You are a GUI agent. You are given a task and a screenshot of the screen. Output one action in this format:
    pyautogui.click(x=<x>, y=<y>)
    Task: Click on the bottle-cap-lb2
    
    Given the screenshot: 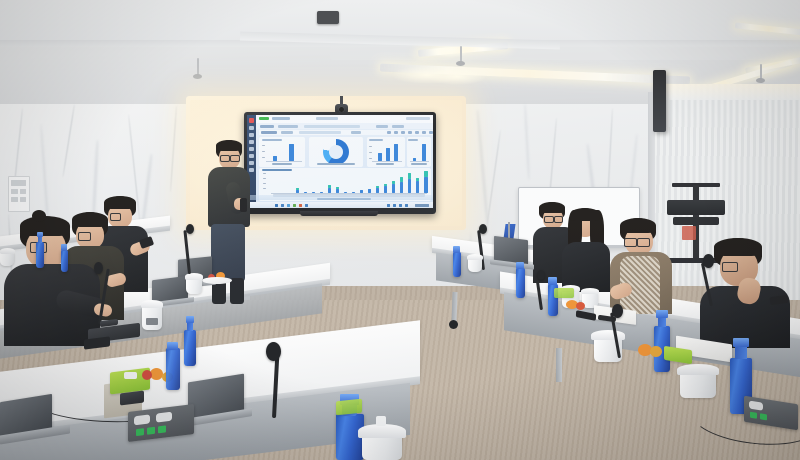 What is the action you would take?
    pyautogui.click(x=64, y=247)
    